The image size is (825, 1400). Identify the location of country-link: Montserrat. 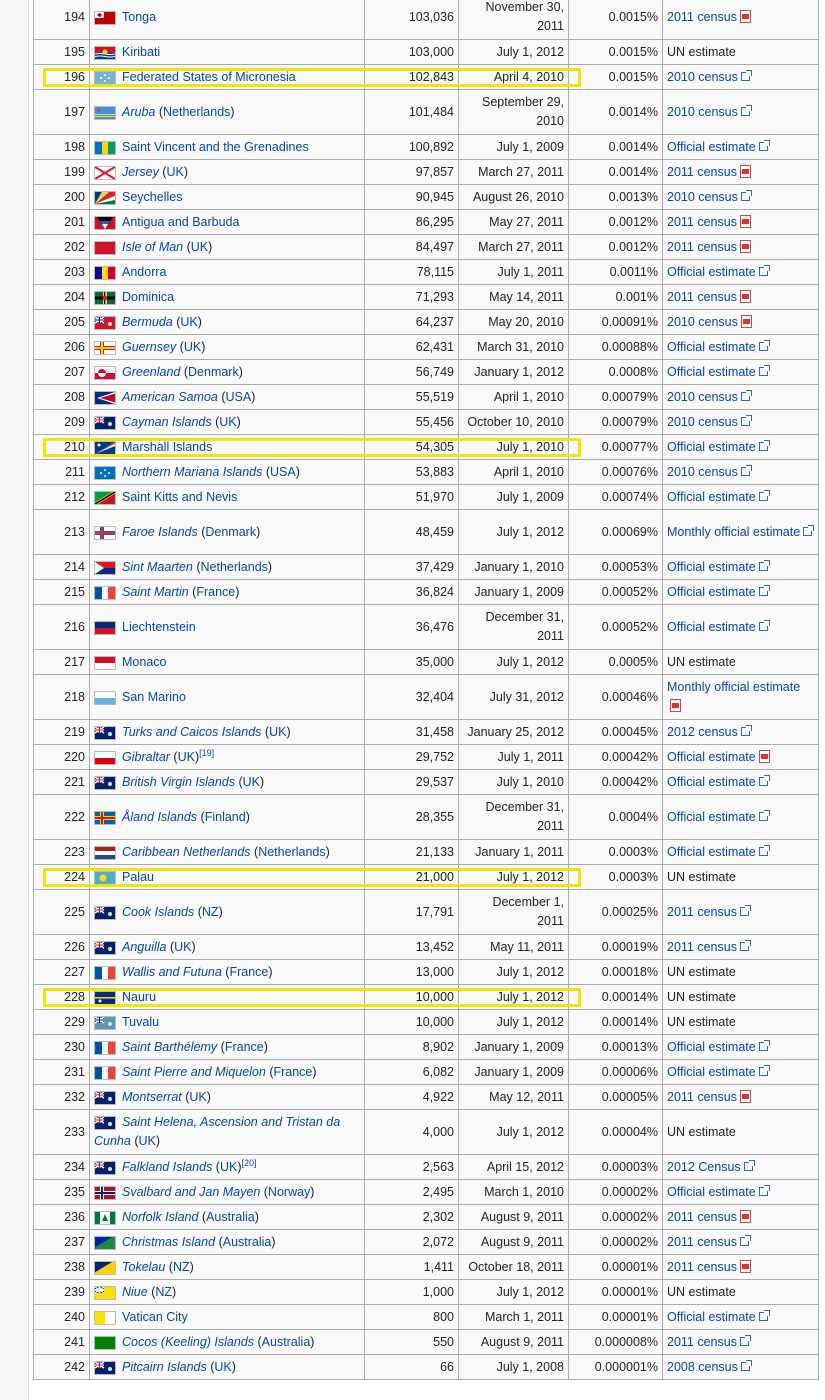
(152, 1096).